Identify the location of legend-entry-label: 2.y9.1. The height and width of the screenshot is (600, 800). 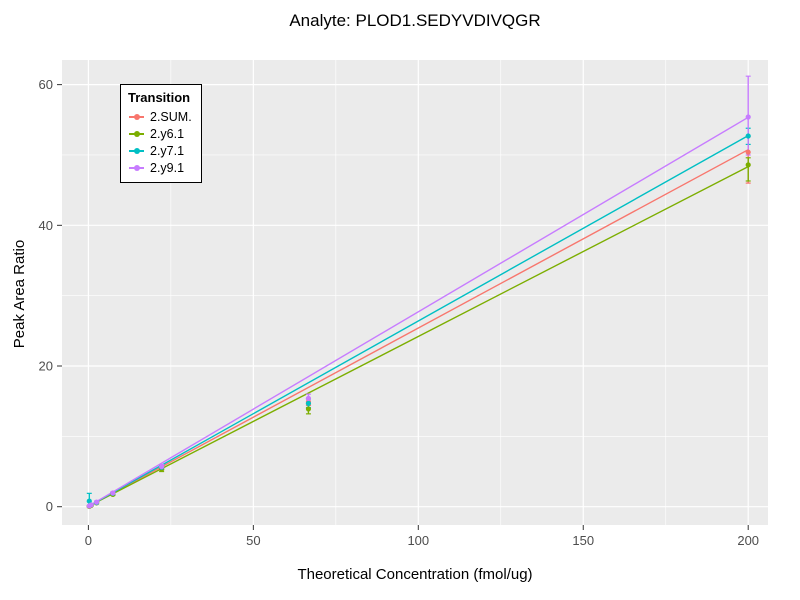
(167, 167).